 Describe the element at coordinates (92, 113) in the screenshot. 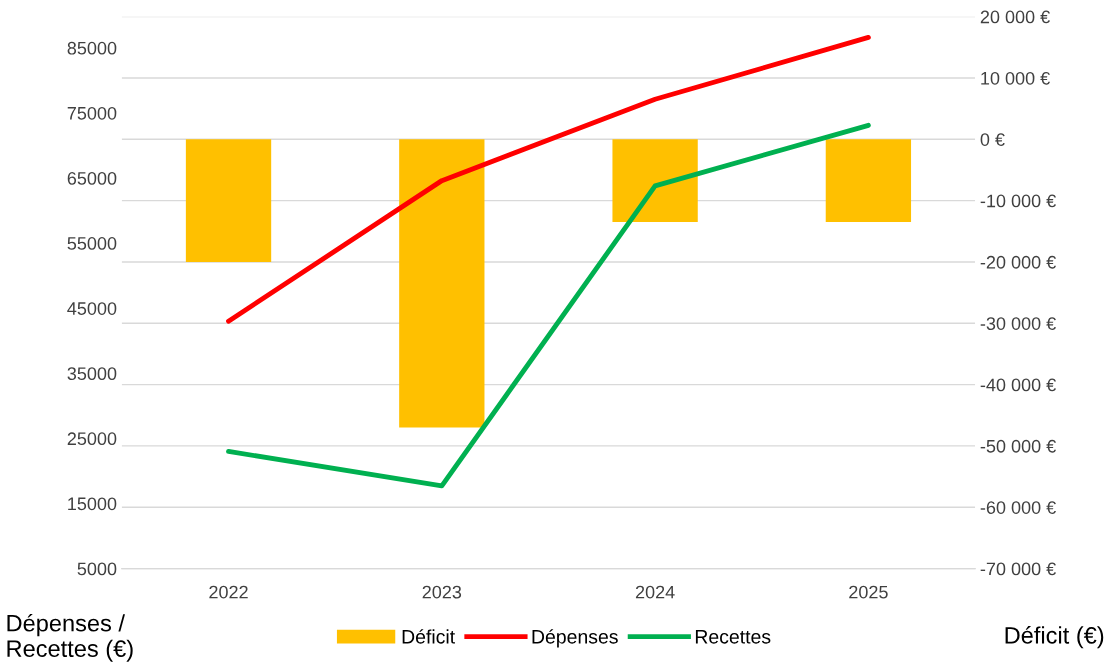

I see `y-tick-label: 75000` at that location.